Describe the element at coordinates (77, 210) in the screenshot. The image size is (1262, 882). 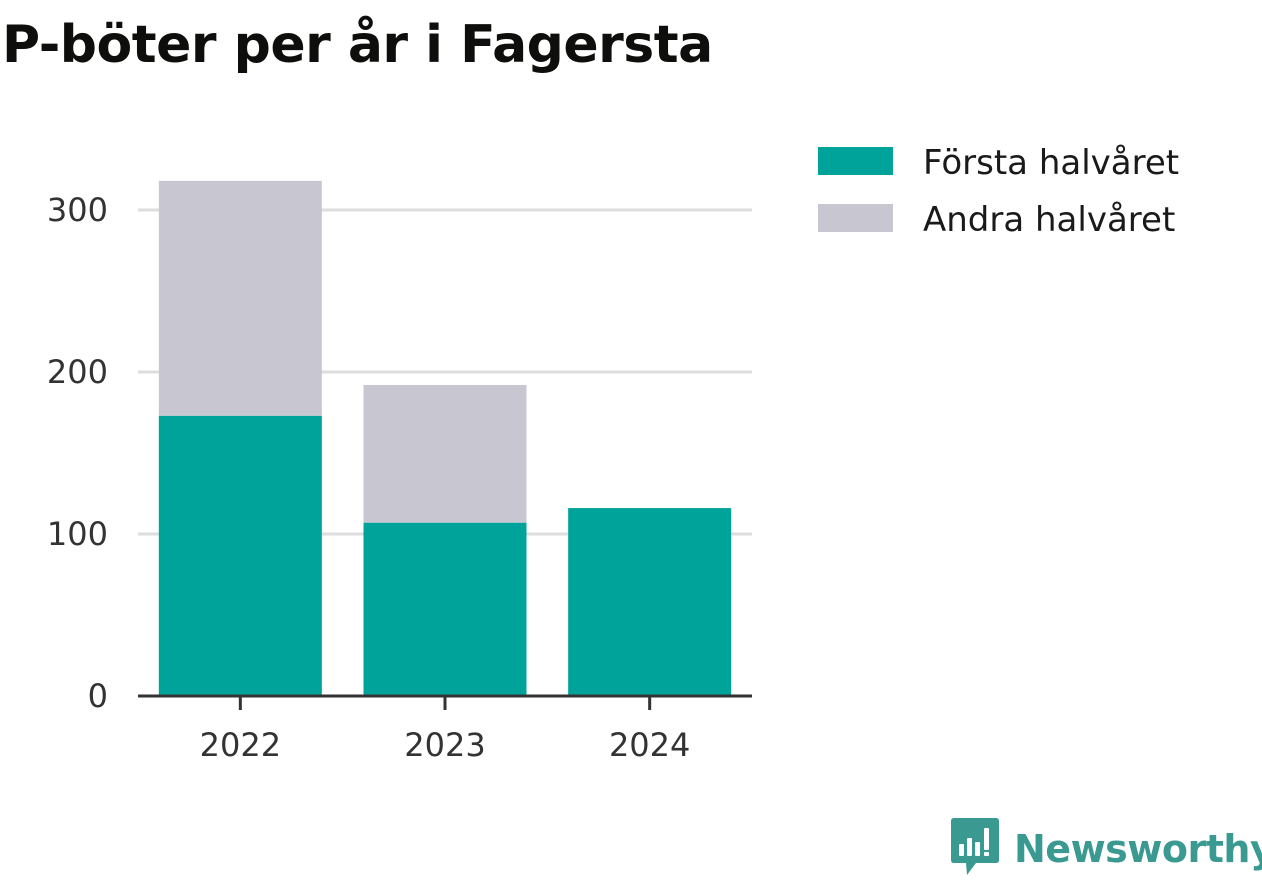
I see `y-tick-label: 300` at that location.